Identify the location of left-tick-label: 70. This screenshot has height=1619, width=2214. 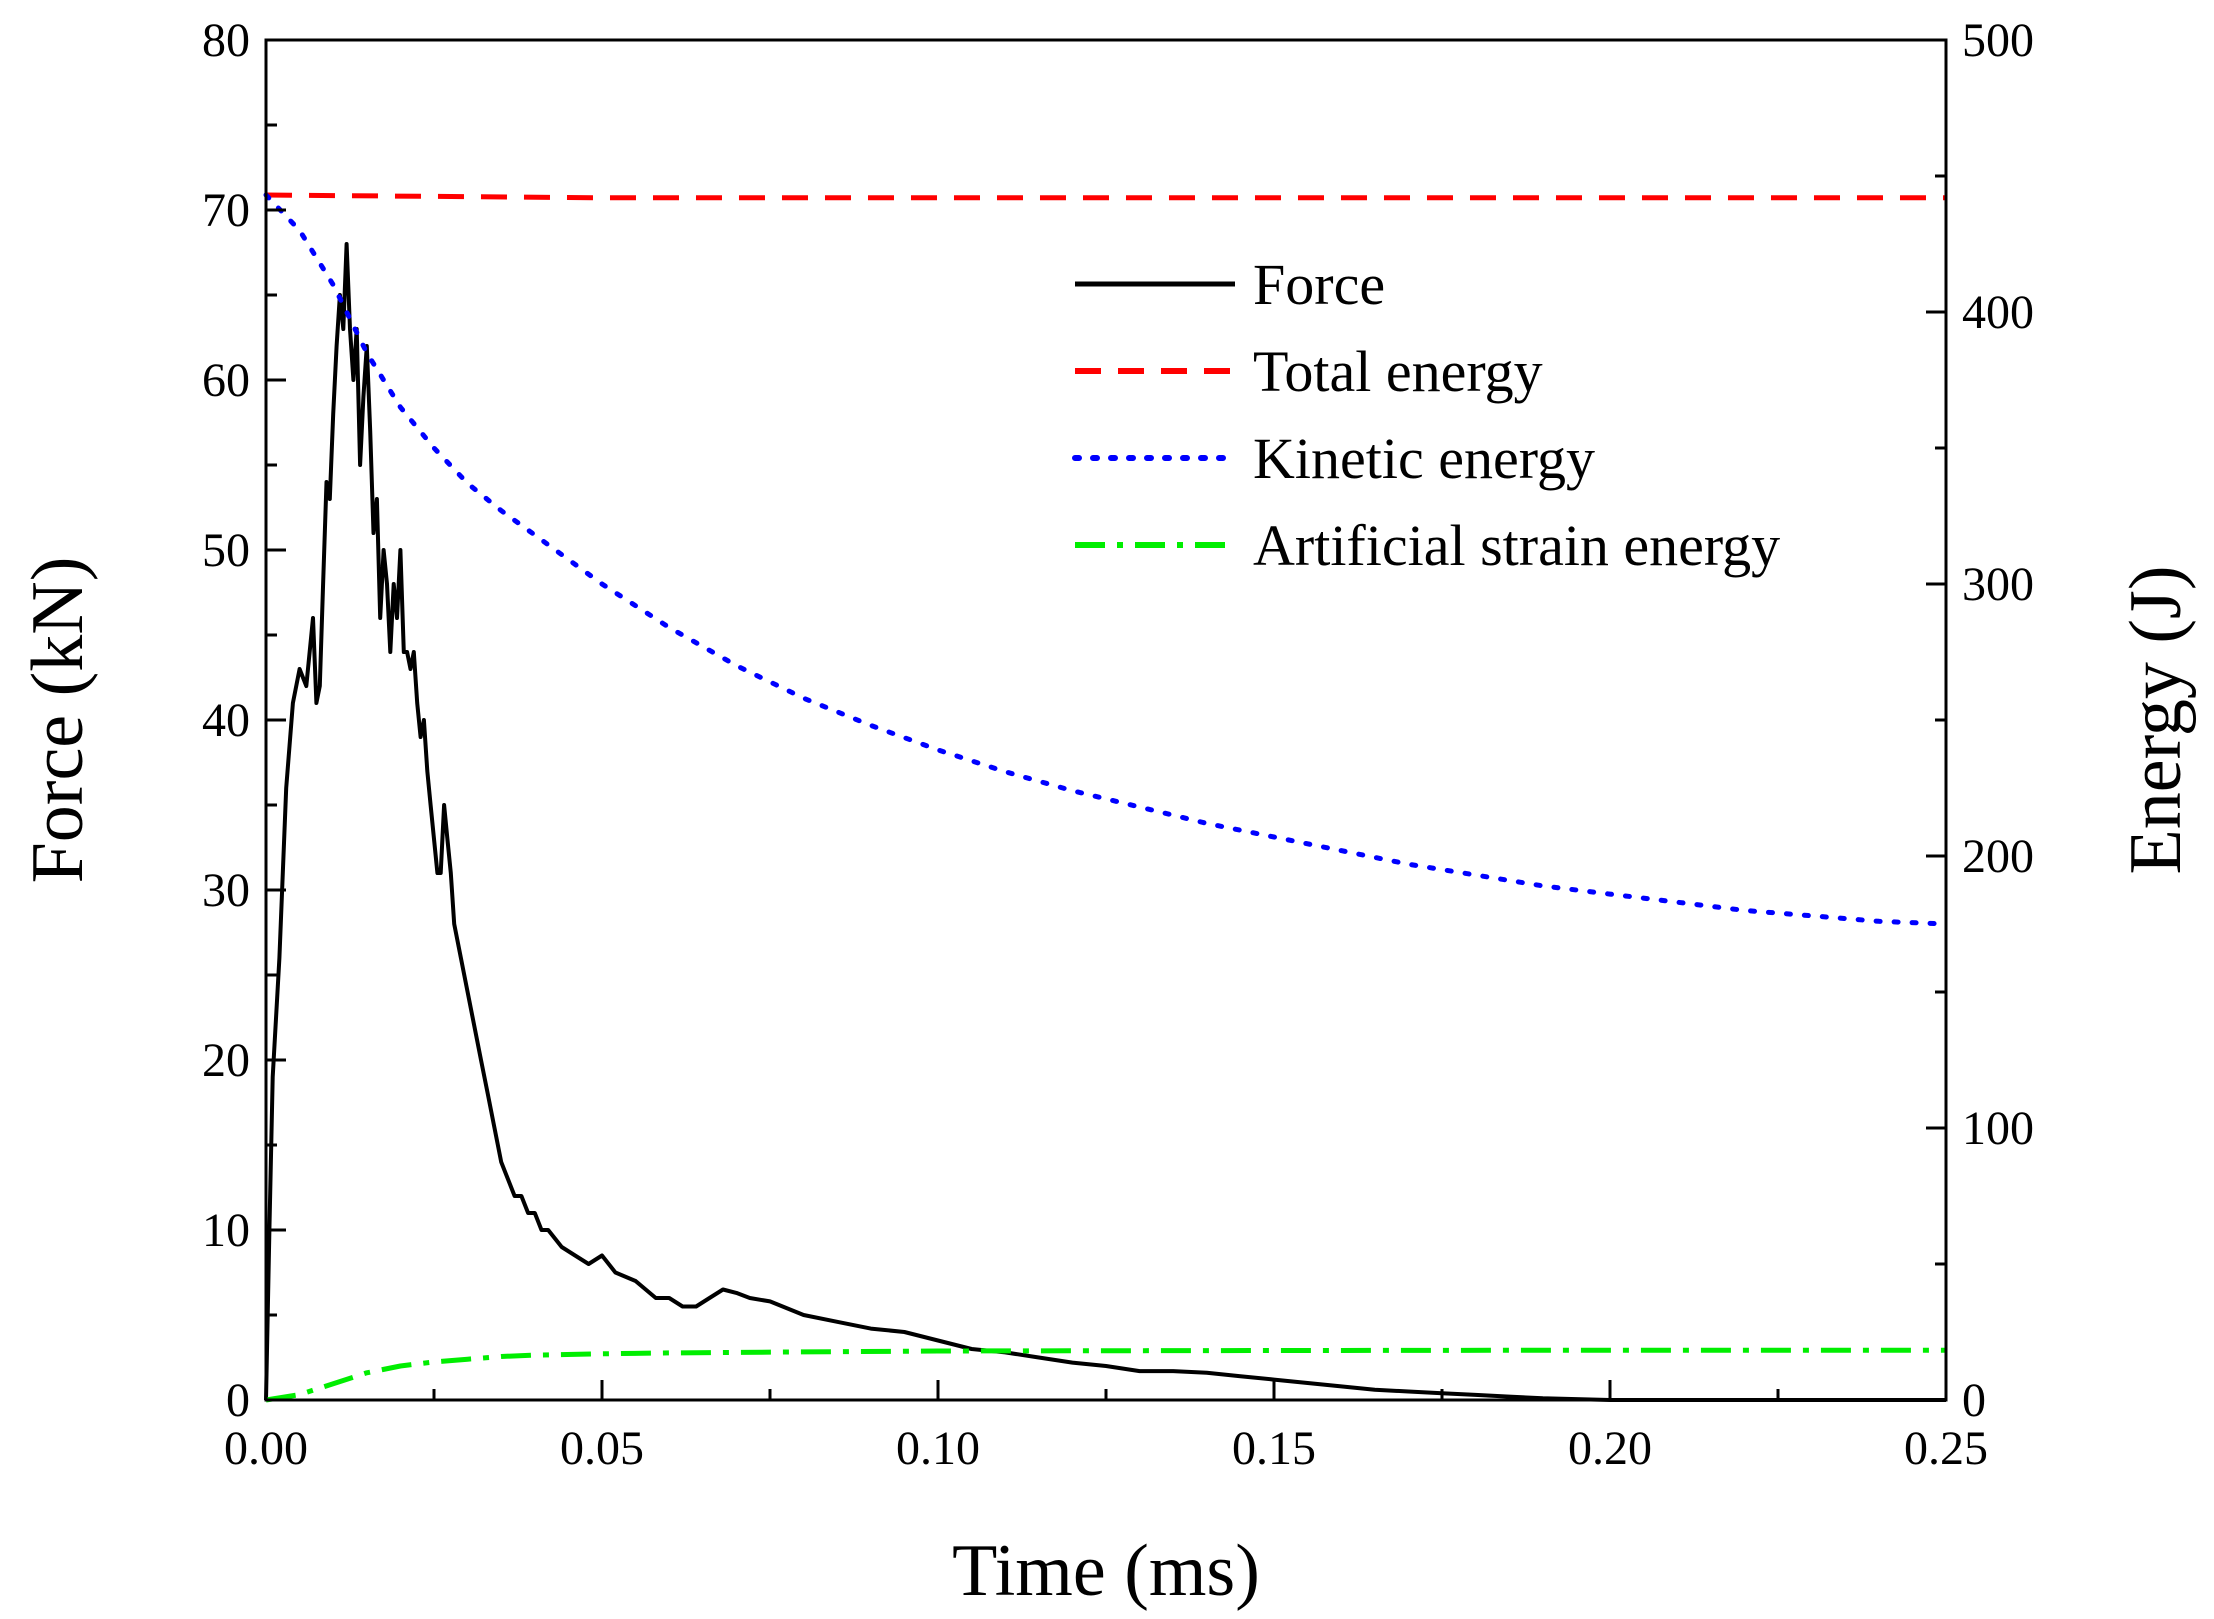
(226, 210).